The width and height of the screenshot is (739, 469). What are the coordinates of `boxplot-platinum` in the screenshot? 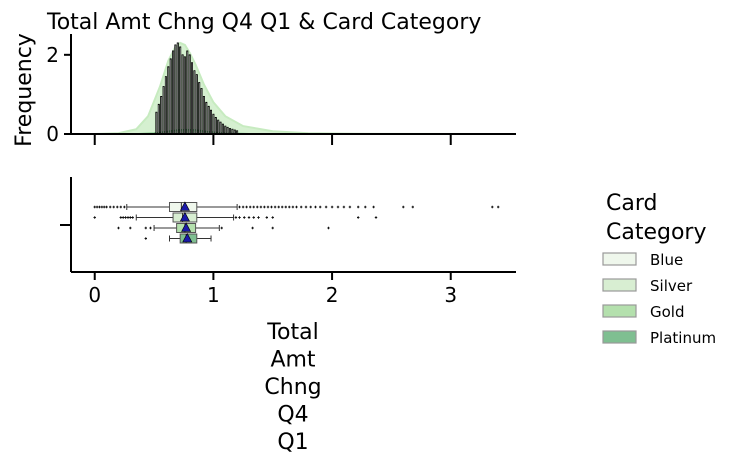 It's located at (178, 238).